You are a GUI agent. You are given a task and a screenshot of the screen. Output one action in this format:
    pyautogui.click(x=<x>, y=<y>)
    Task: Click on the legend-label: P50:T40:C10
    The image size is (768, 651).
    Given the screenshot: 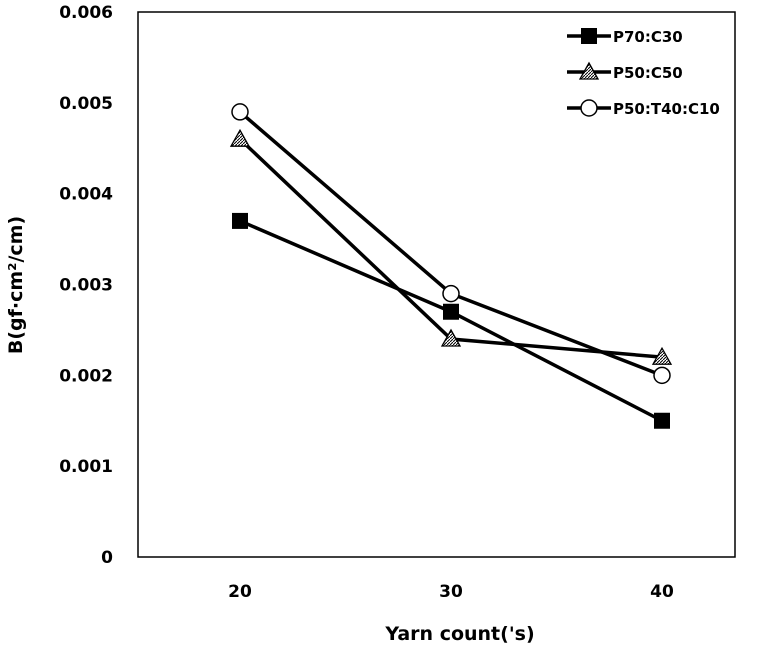 What is the action you would take?
    pyautogui.click(x=666, y=109)
    